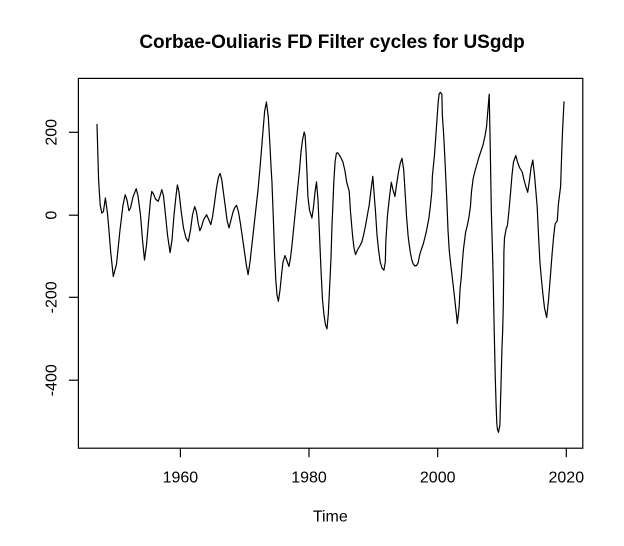 The image size is (624, 546). I want to click on svg-text: 200, so click(52, 132).